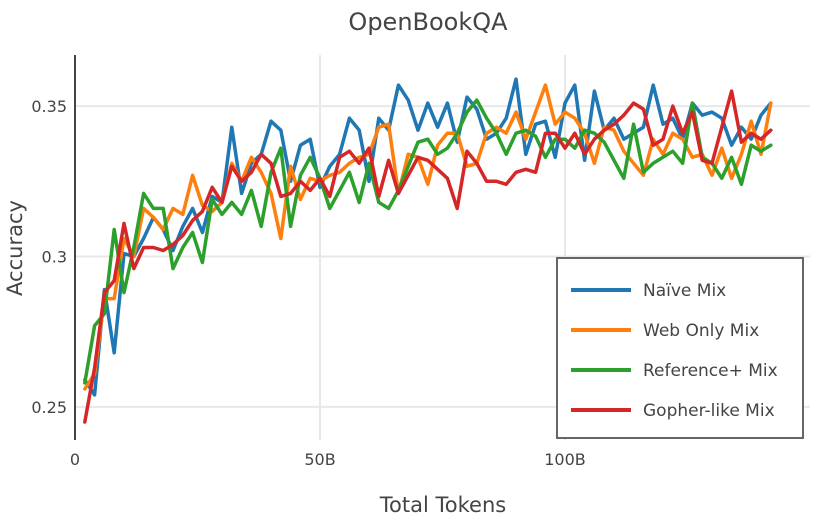  I want to click on chart-title: OpenBookQA, so click(428, 22).